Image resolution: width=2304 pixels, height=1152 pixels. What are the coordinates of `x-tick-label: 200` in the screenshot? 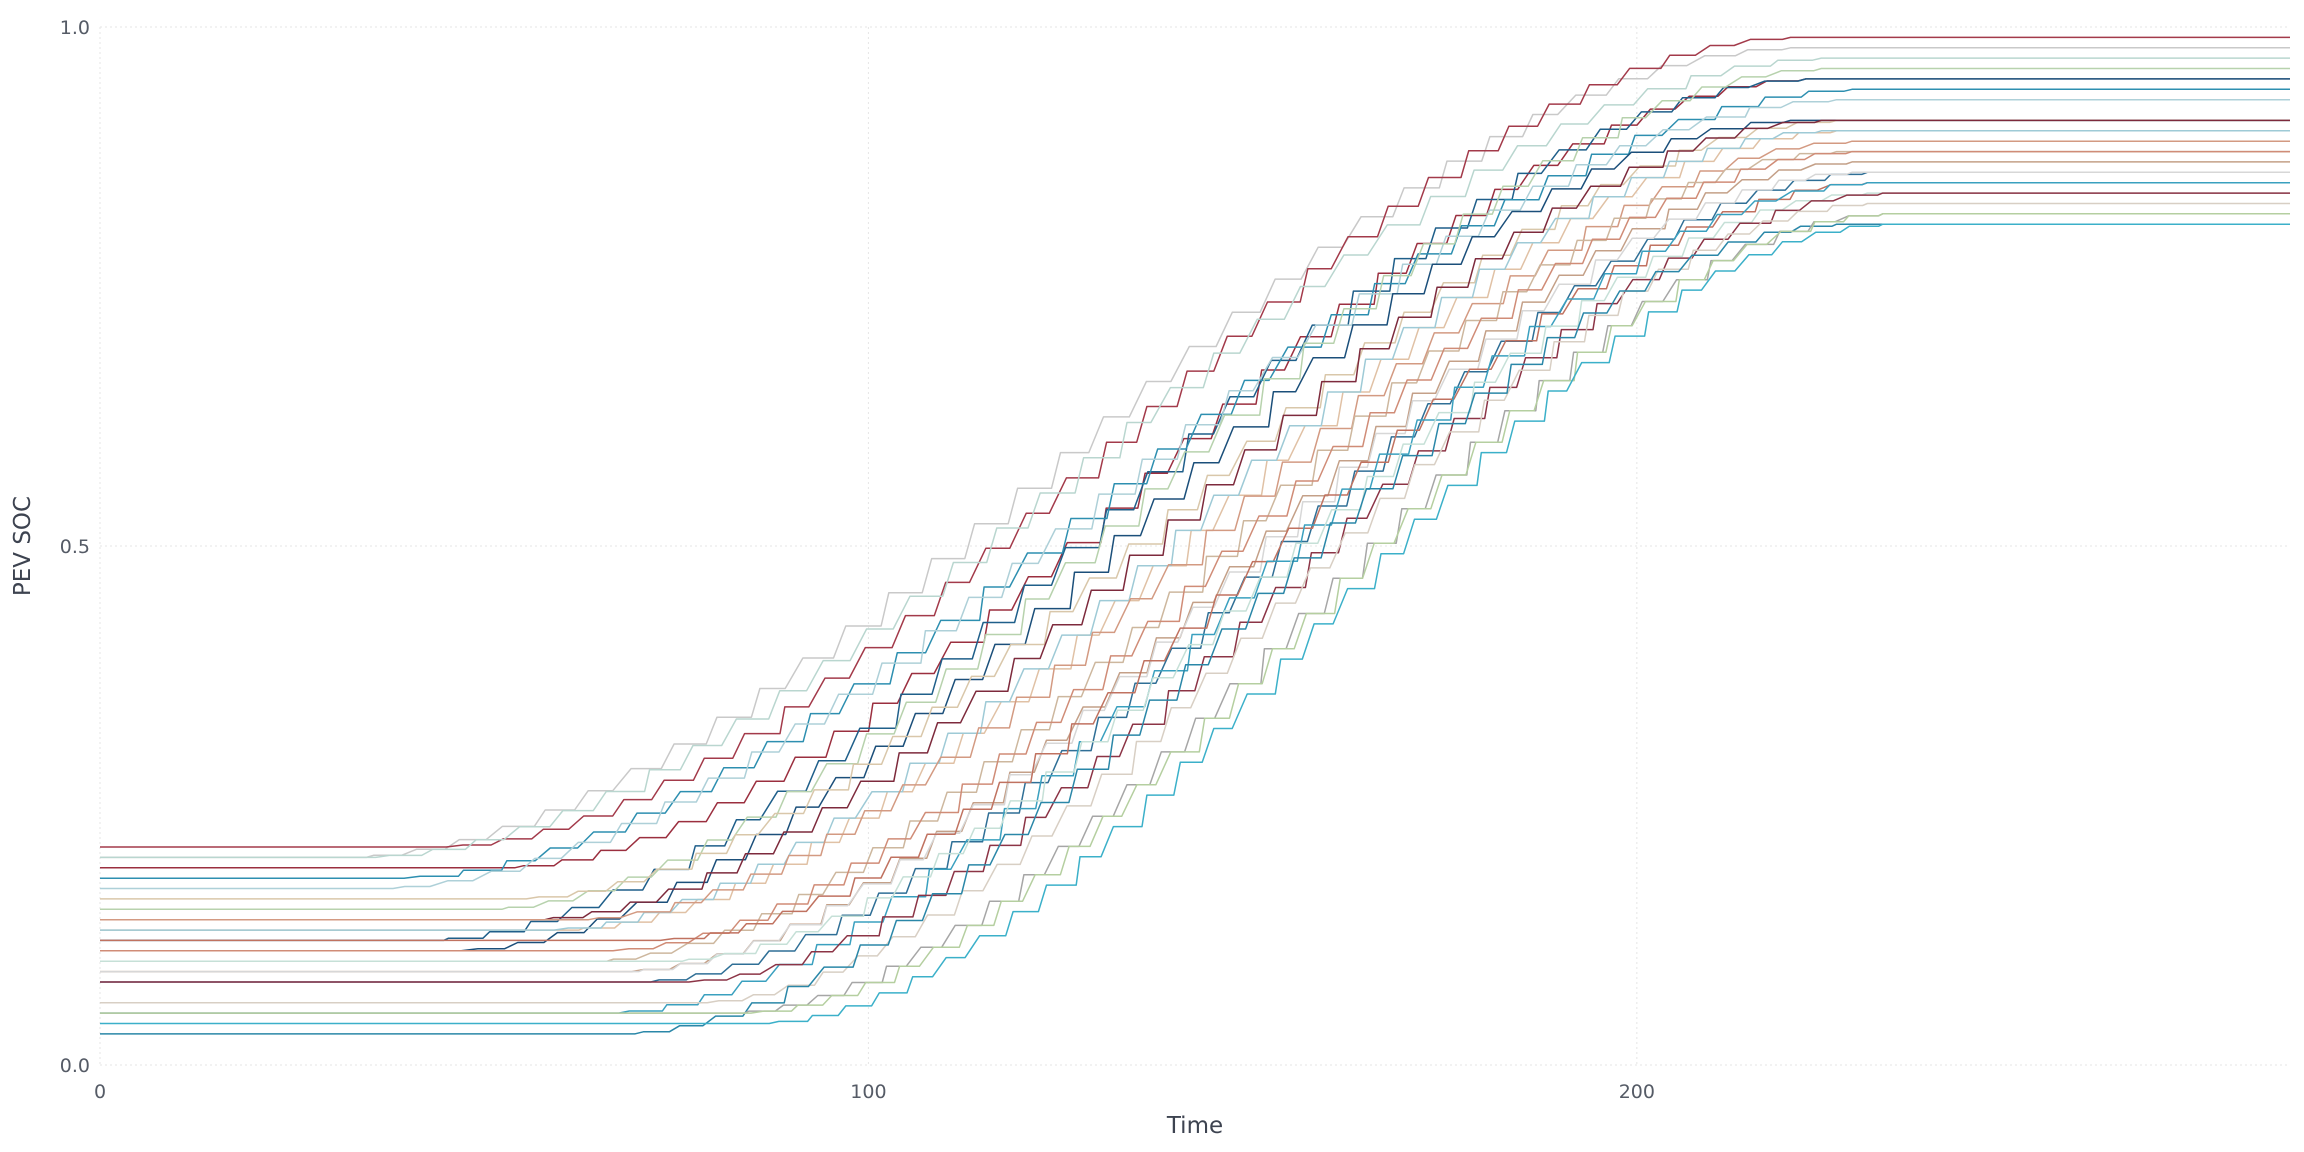 It's located at (1637, 1092).